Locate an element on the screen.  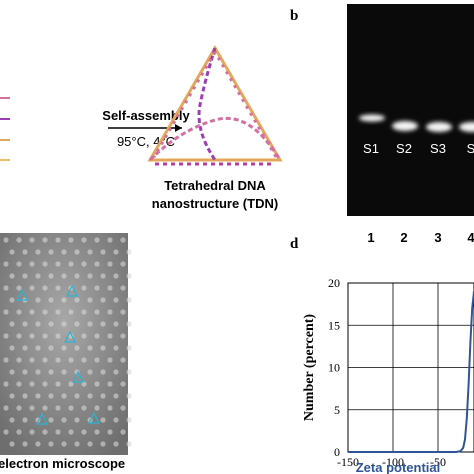
lane-label: 3 is located at coordinates (437, 237).